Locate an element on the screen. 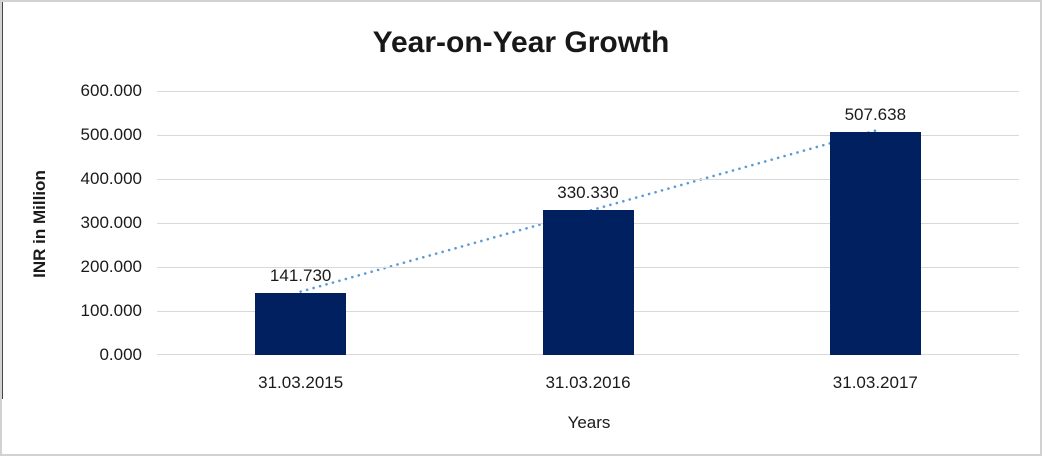 This screenshot has width=1042, height=456. bar-data-label: 330.330 is located at coordinates (588, 192).